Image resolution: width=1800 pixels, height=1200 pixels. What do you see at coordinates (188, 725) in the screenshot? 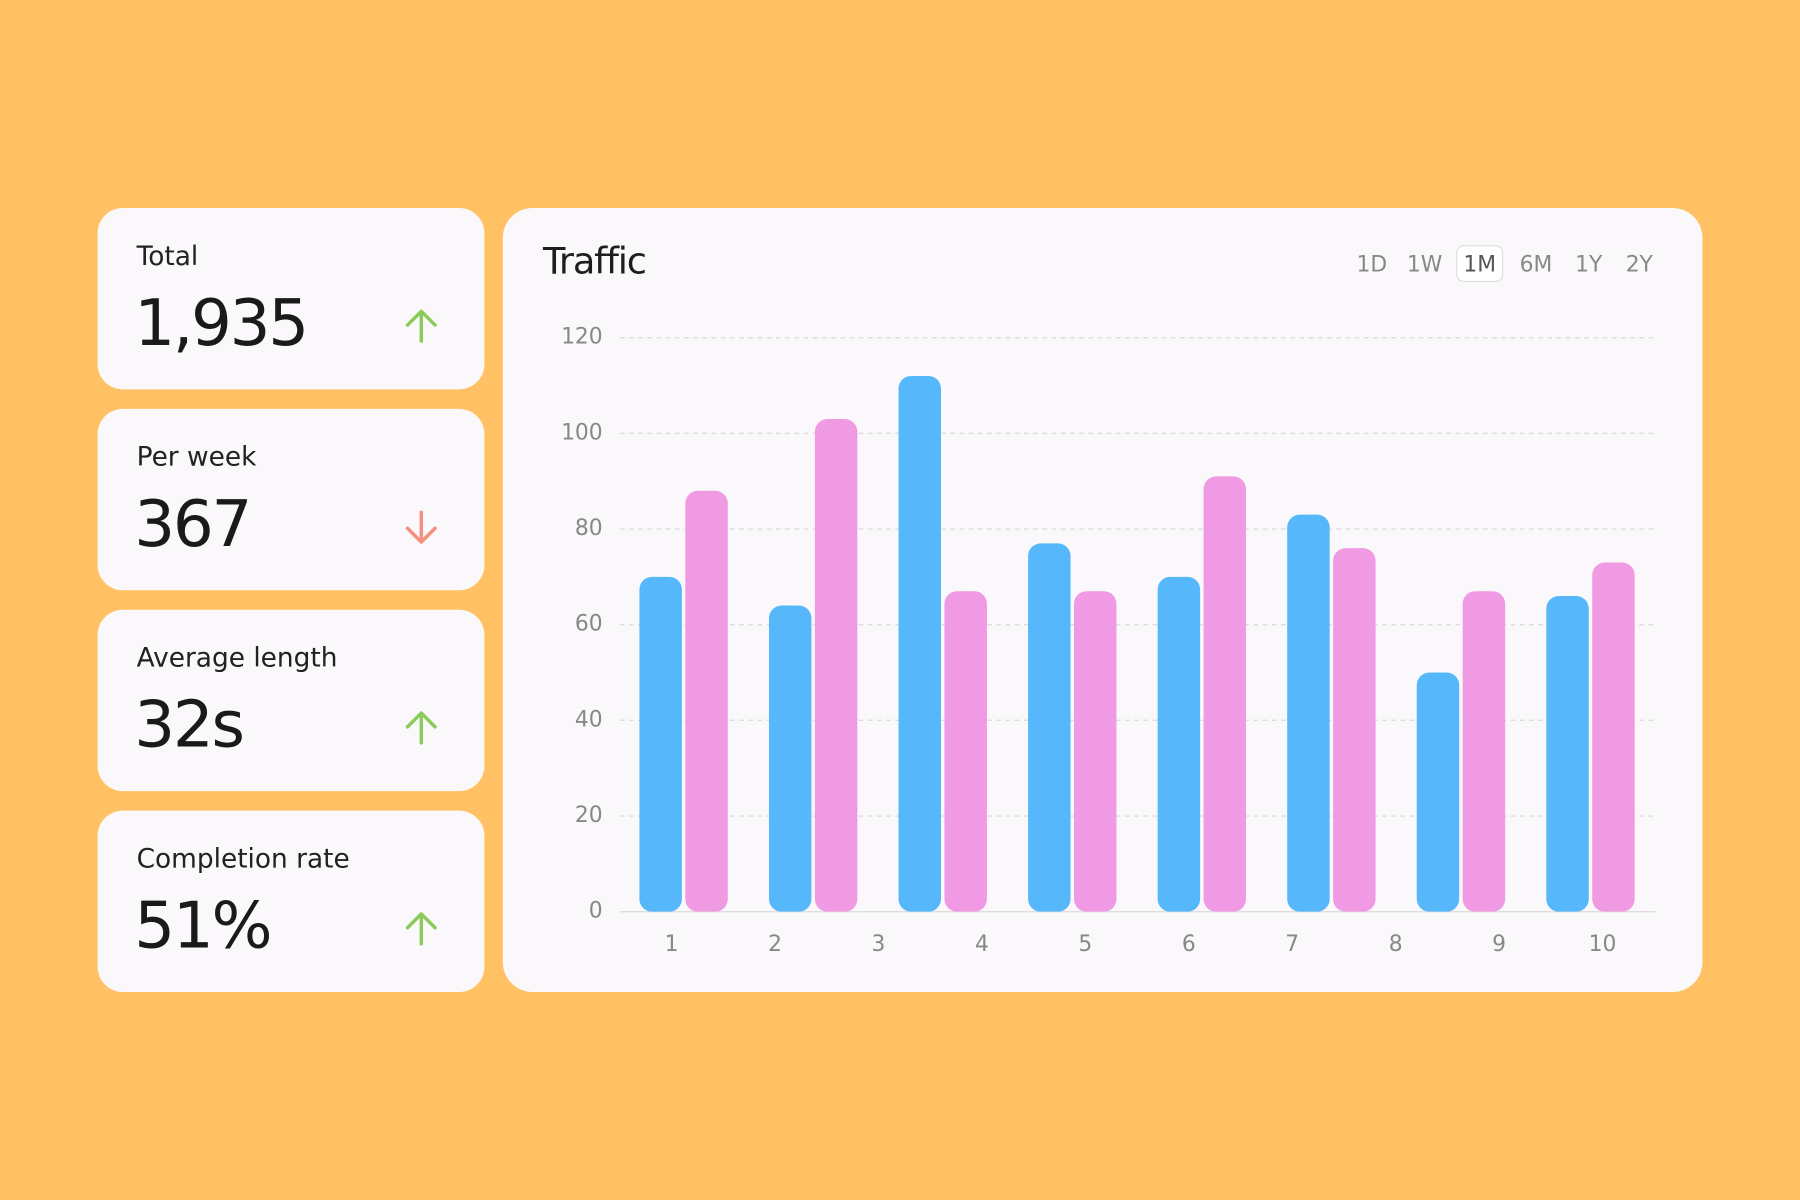
I see `stat-value: 32s` at bounding box center [188, 725].